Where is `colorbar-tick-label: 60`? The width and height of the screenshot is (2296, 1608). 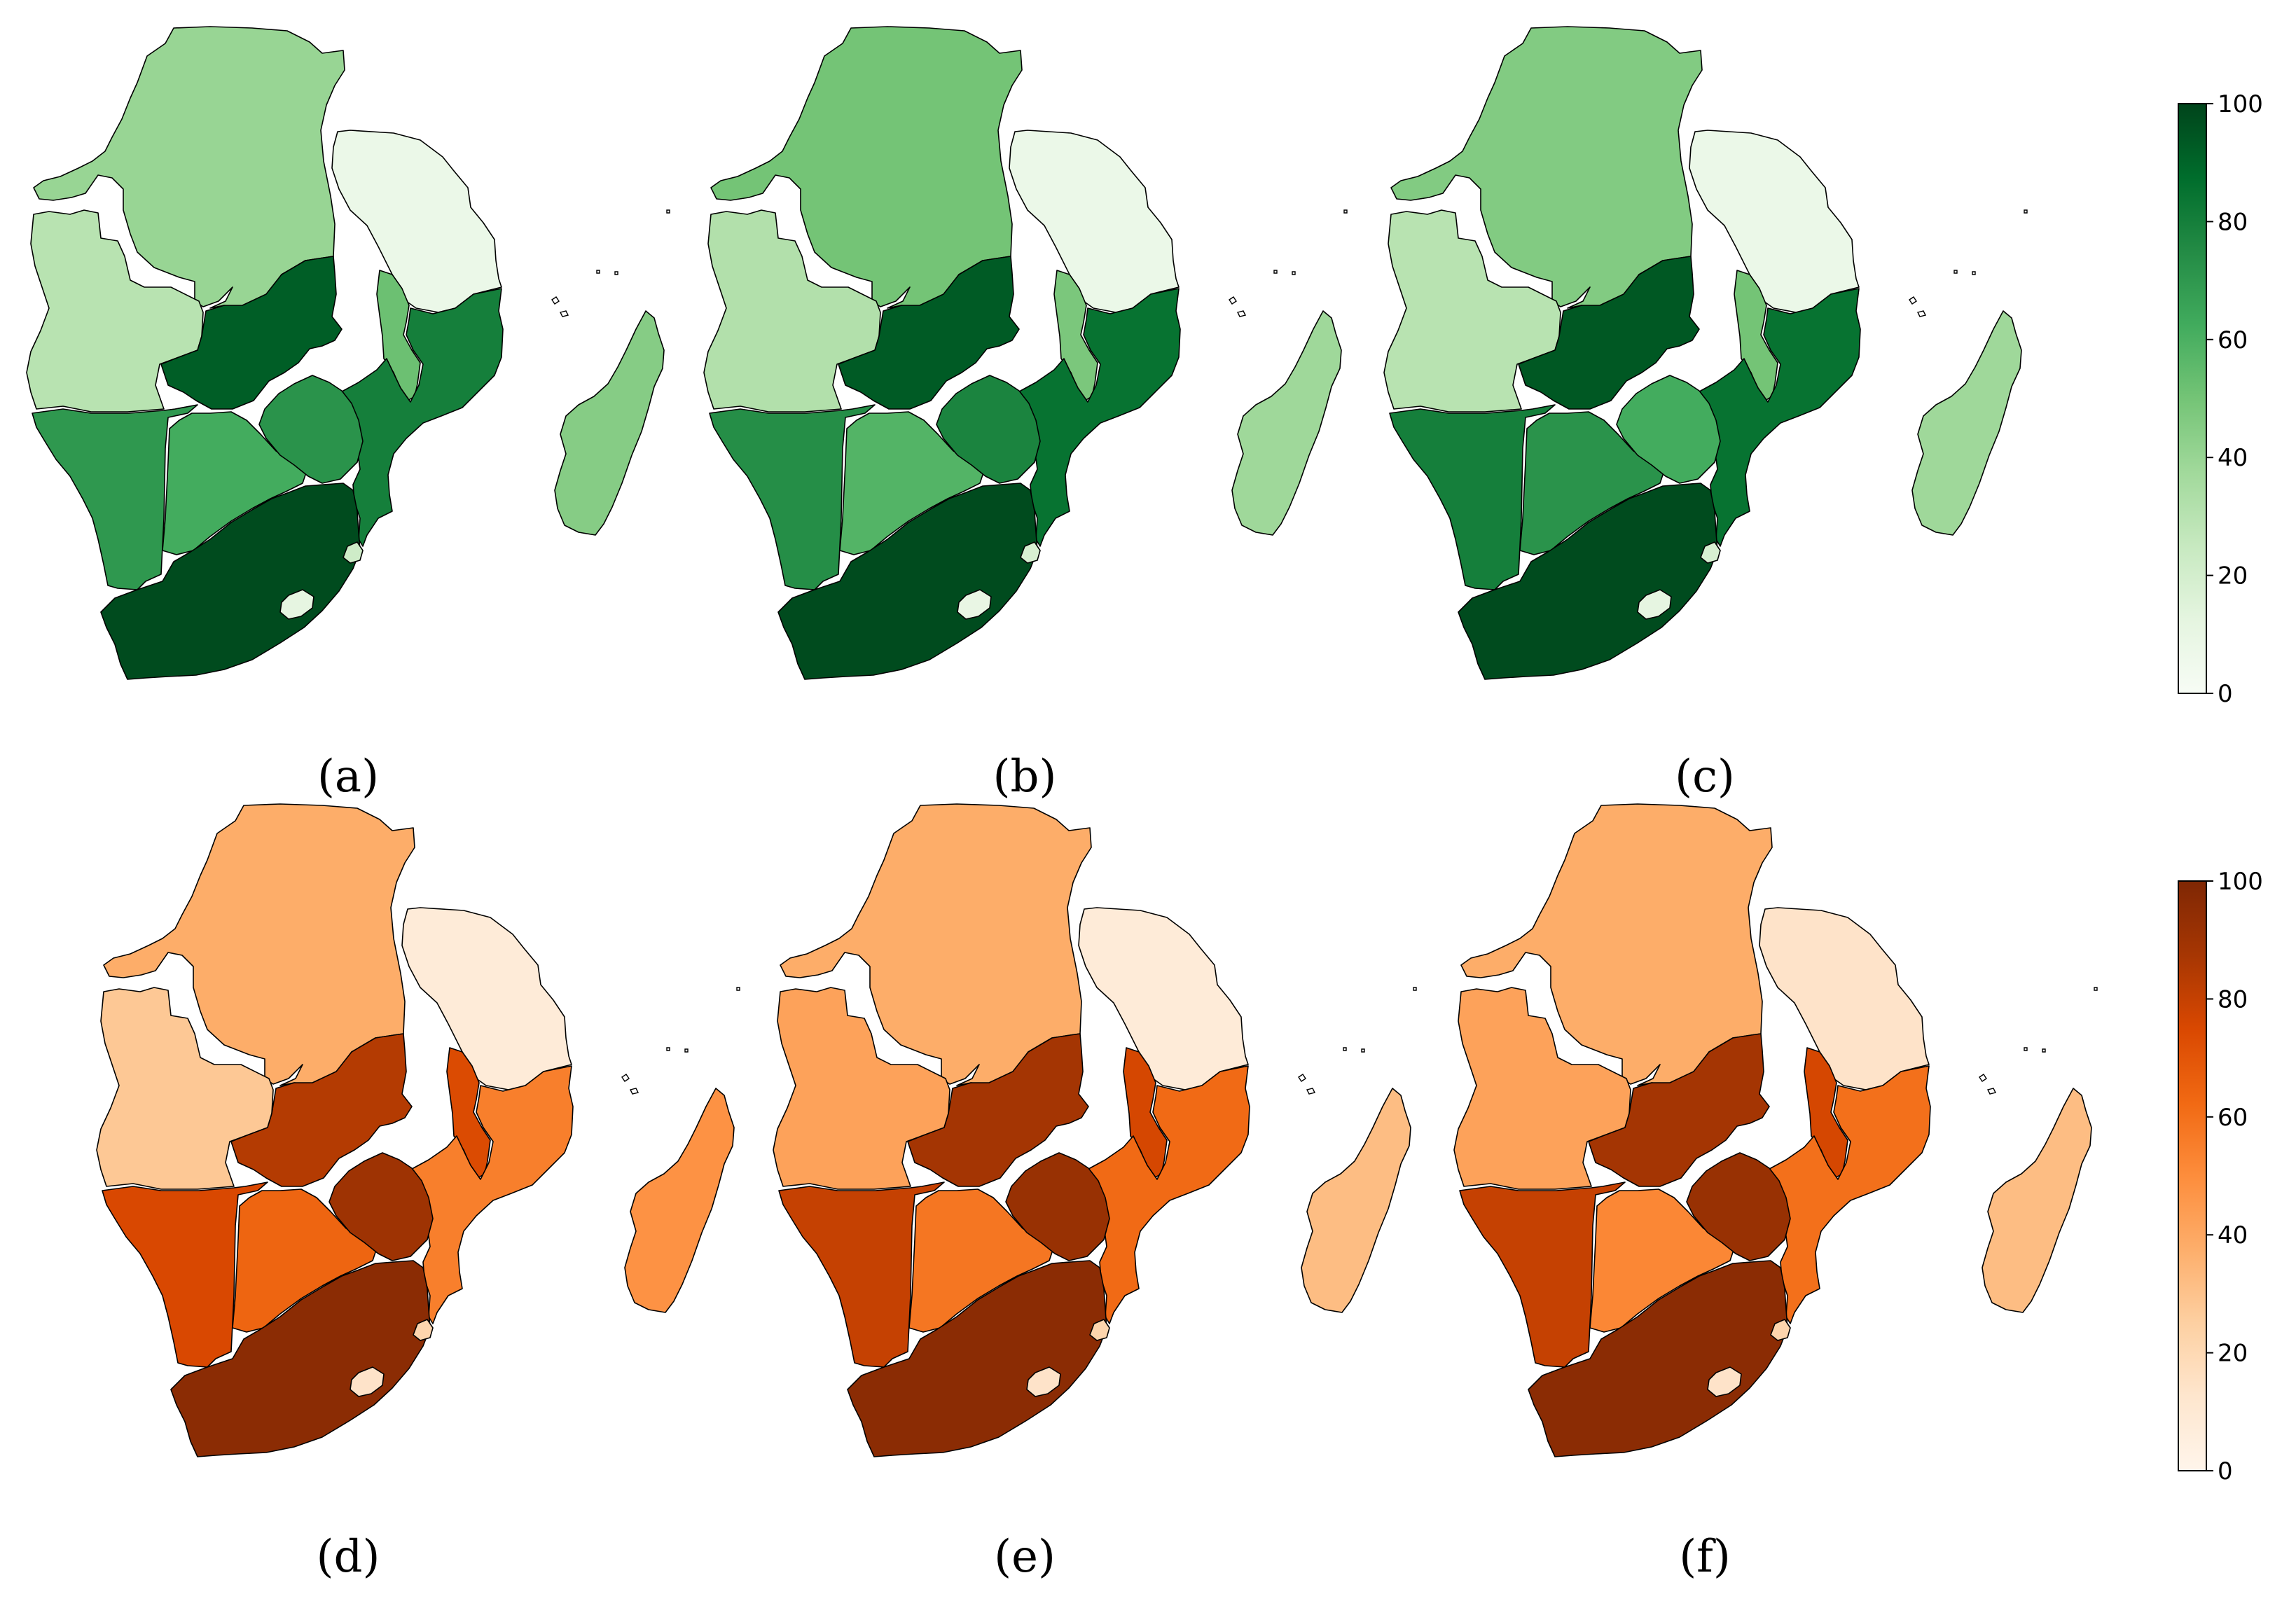 colorbar-tick-label: 60 is located at coordinates (2233, 340).